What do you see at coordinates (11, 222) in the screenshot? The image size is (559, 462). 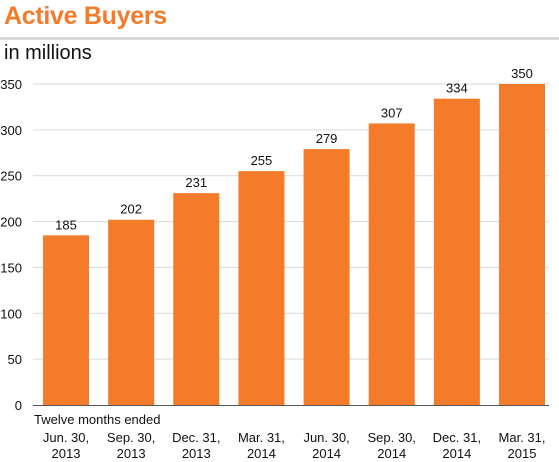 I see `y-tick-label: 200` at bounding box center [11, 222].